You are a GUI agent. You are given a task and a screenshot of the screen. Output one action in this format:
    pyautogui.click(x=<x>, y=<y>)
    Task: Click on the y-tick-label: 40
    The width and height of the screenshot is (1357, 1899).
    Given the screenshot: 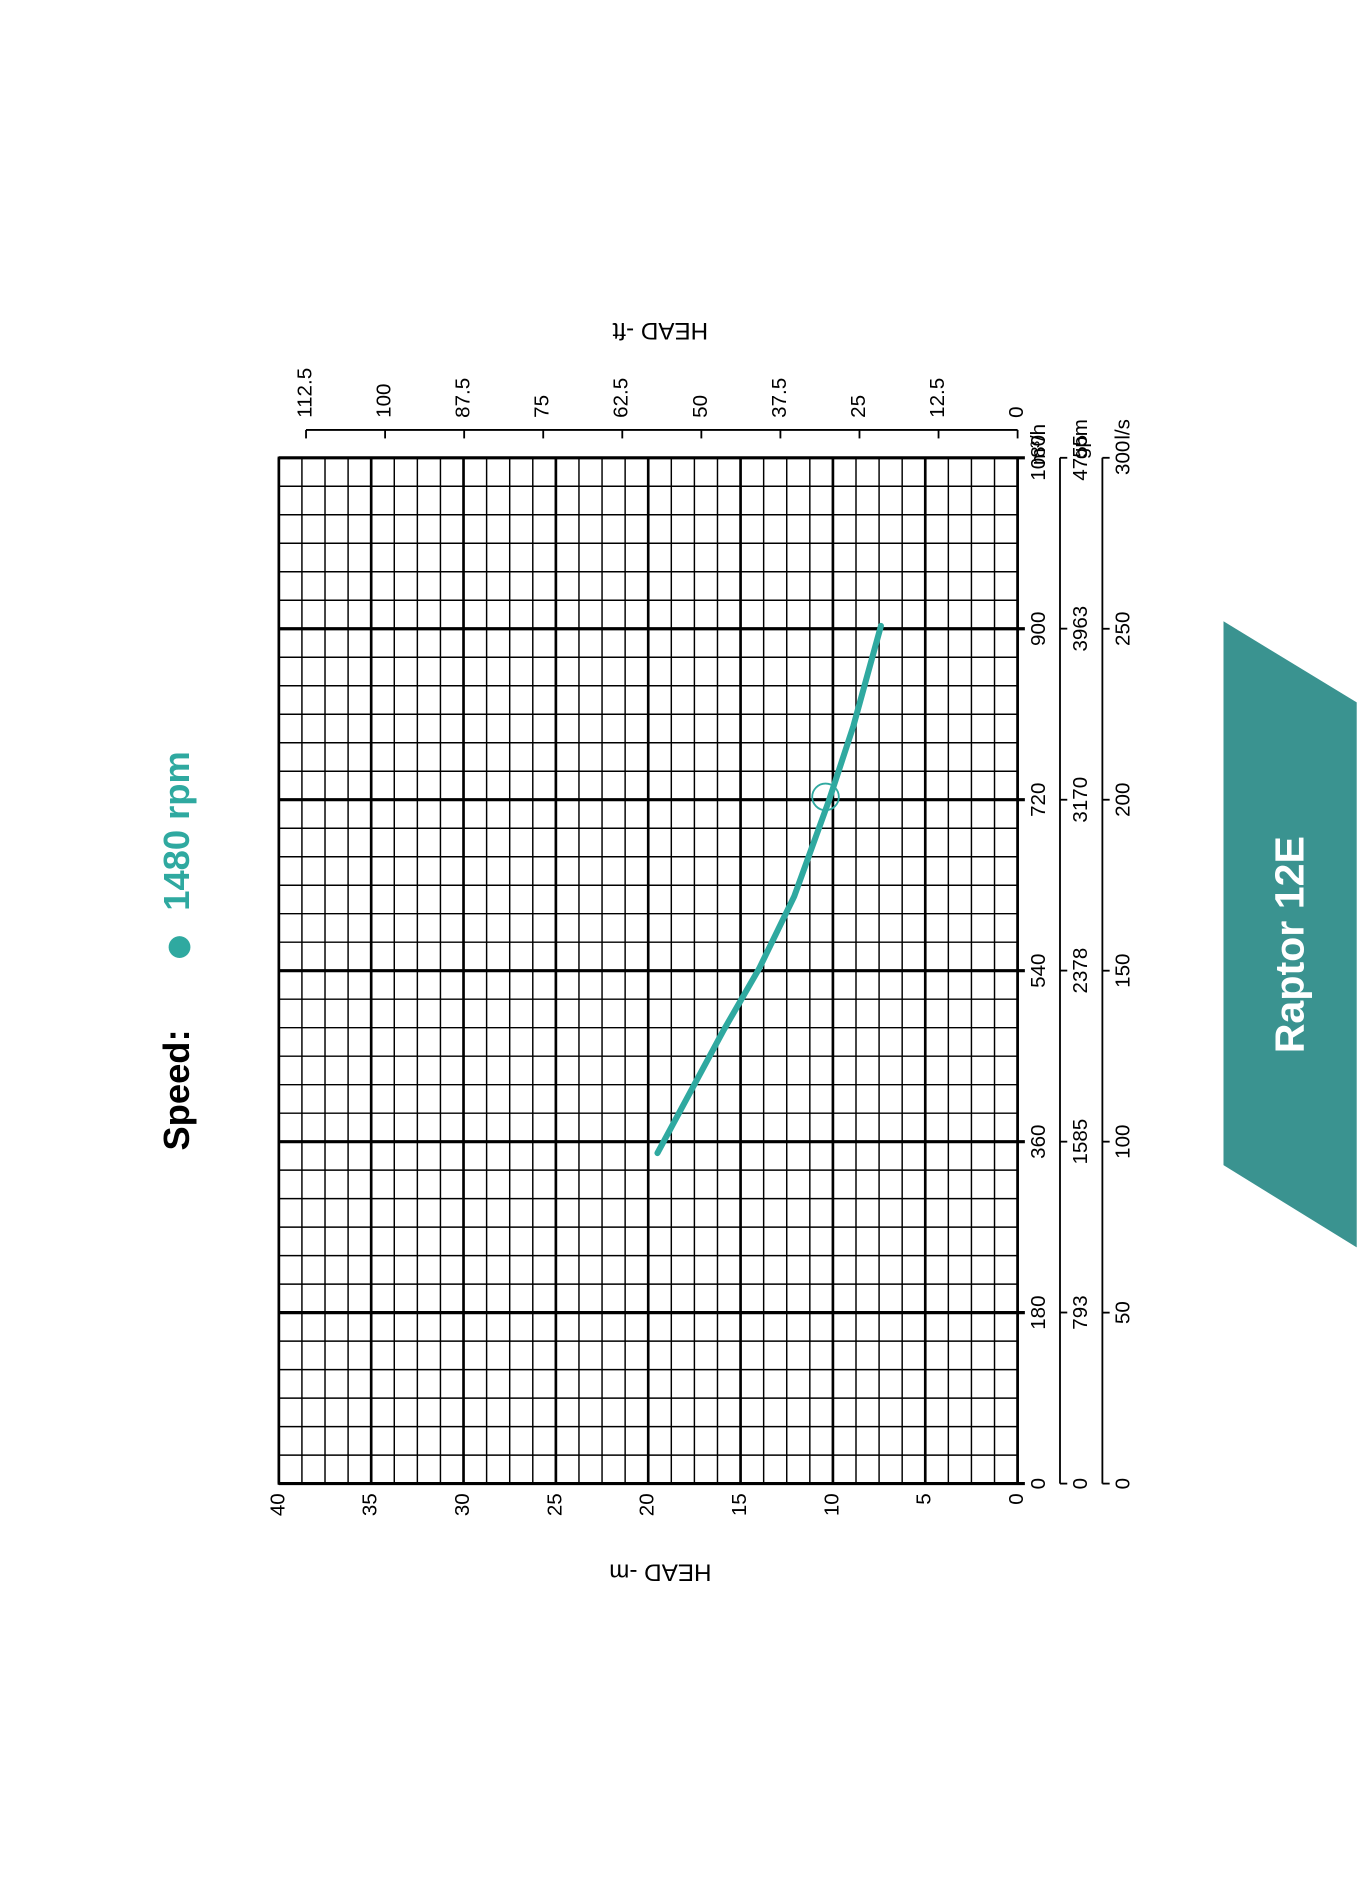 What is the action you would take?
    pyautogui.click(x=277, y=1504)
    